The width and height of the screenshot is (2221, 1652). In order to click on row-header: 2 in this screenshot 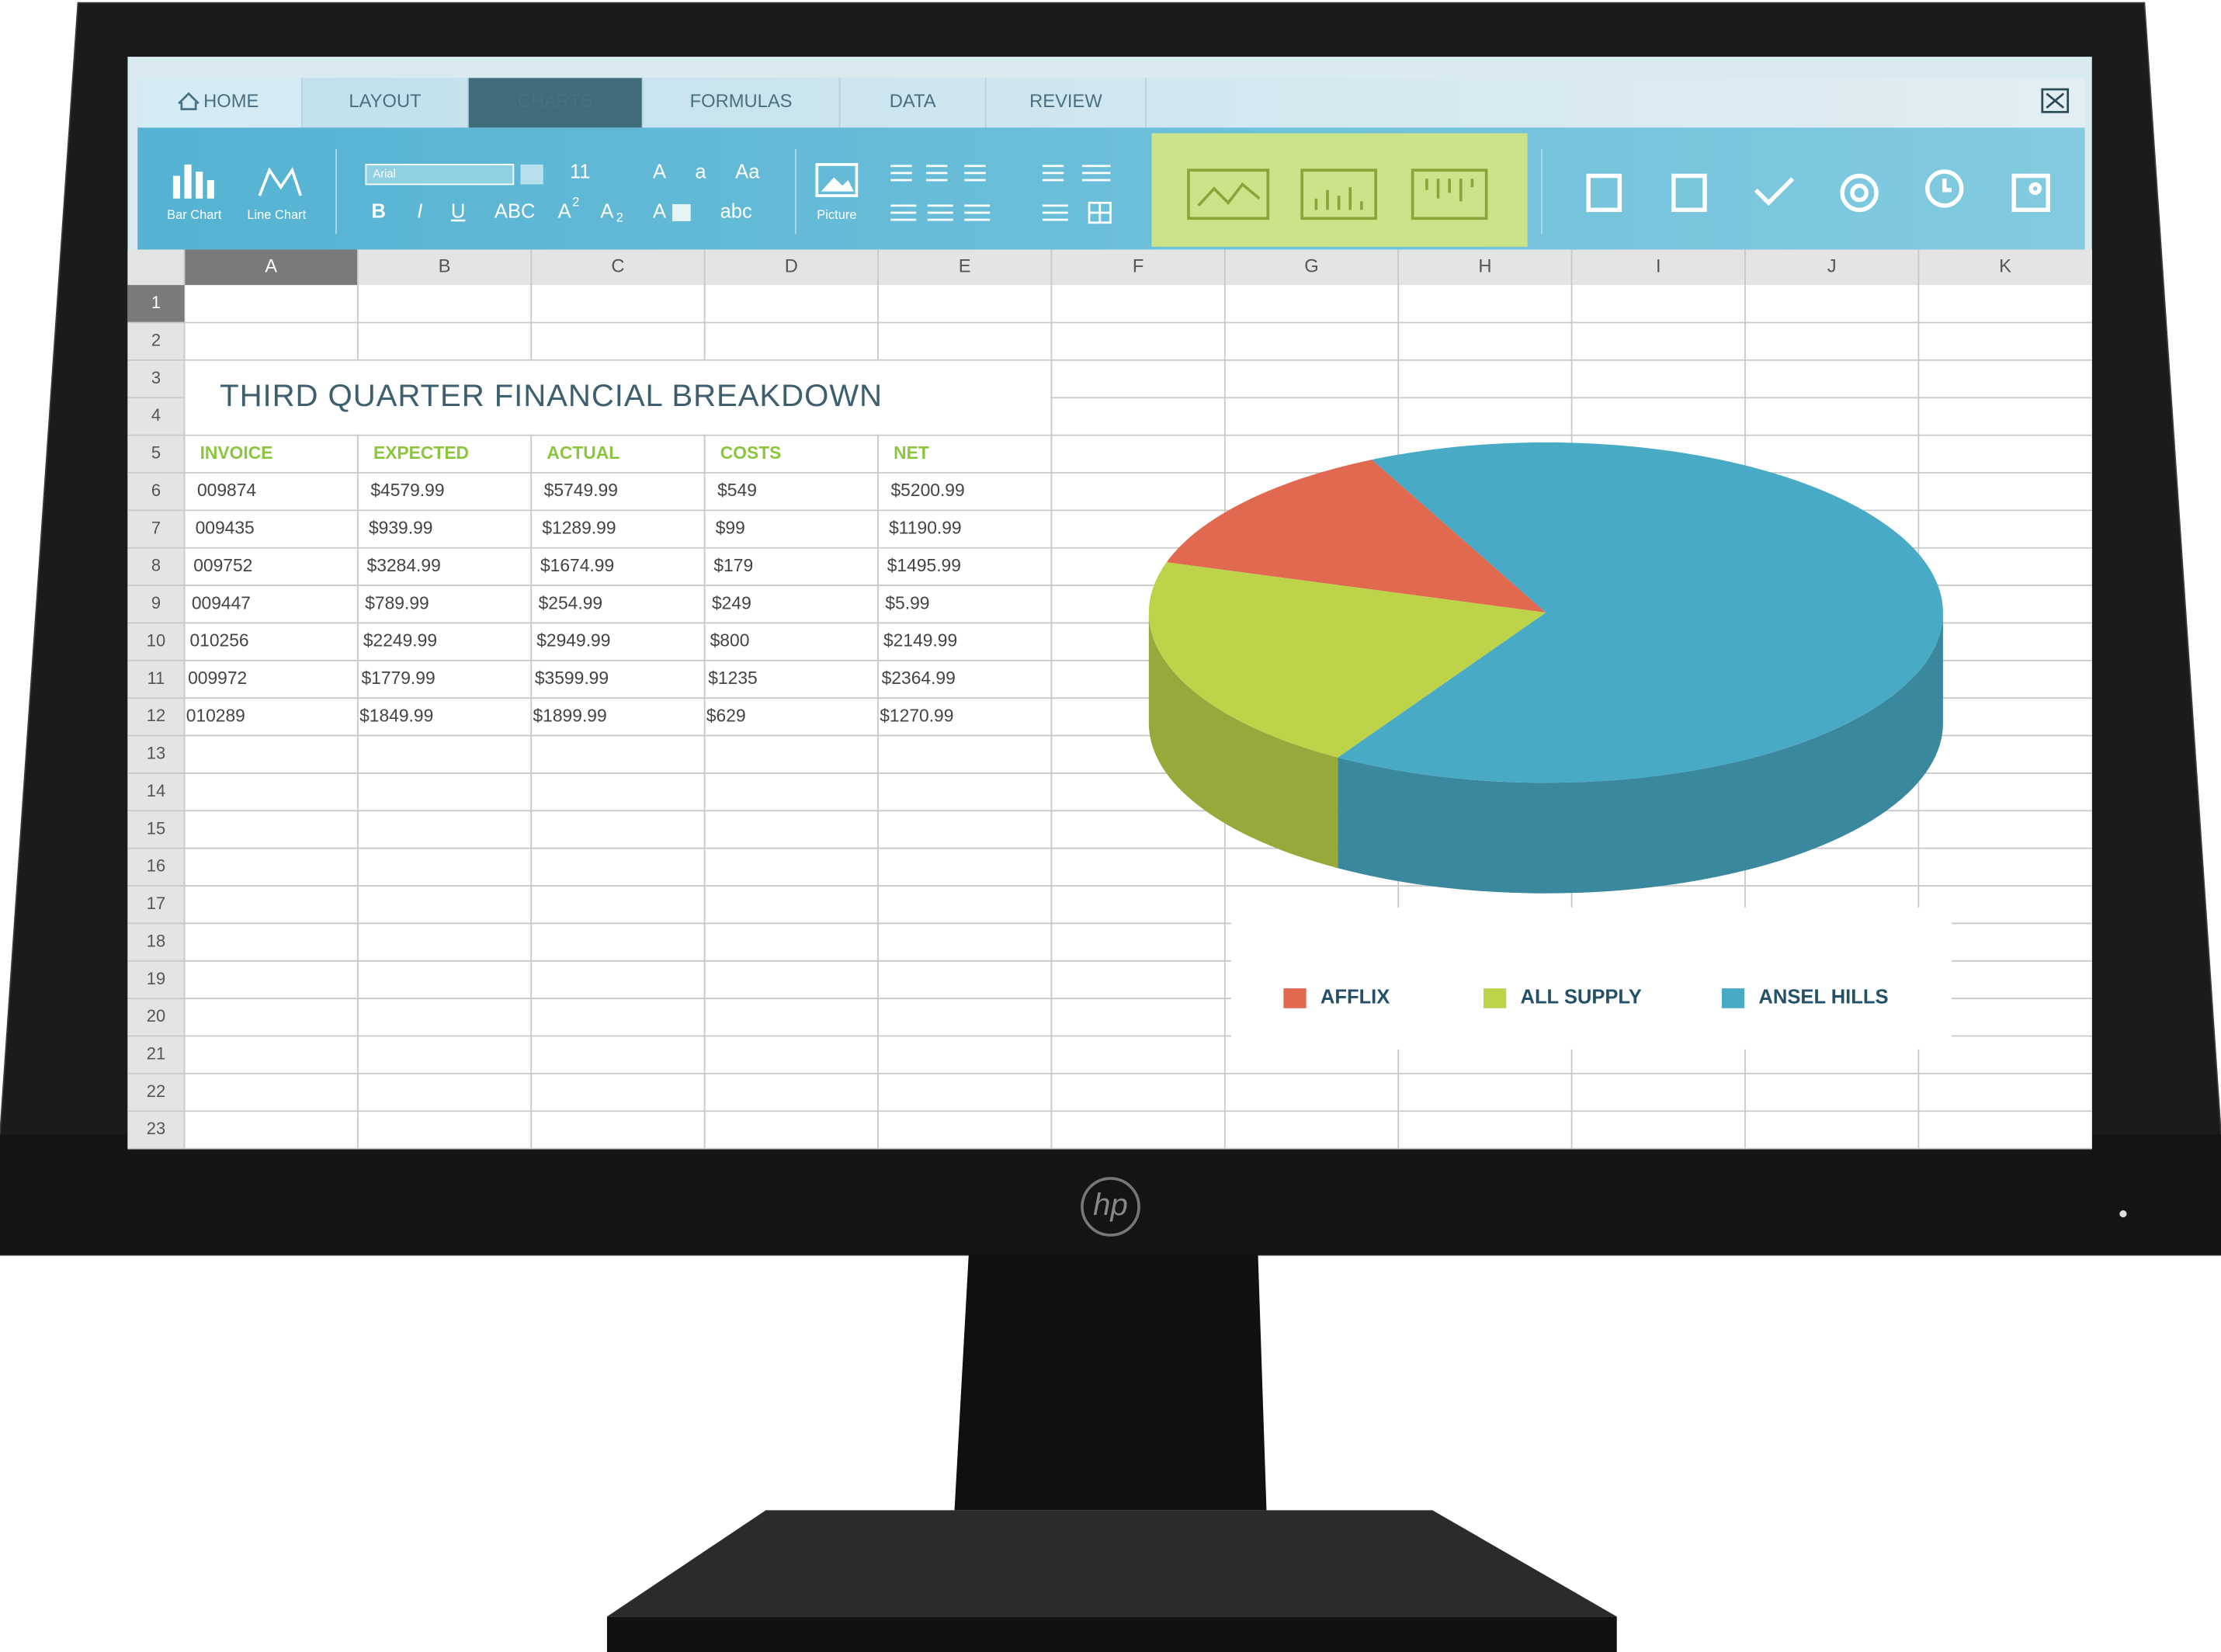, I will do `click(156, 339)`.